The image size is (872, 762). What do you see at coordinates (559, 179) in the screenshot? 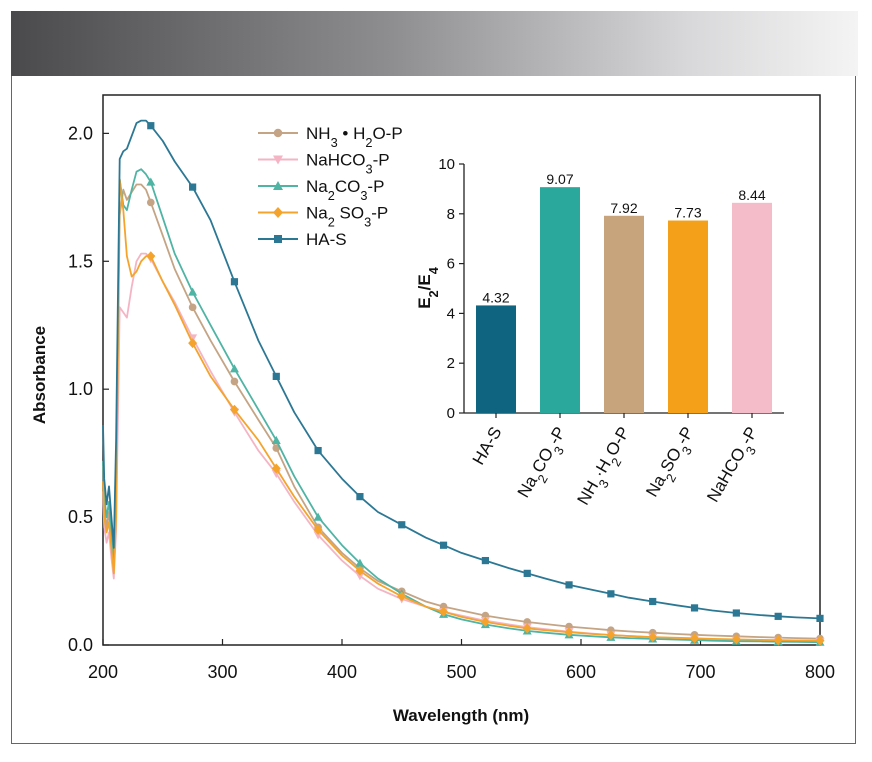
I see `inset-bar-value-label: 9.07` at bounding box center [559, 179].